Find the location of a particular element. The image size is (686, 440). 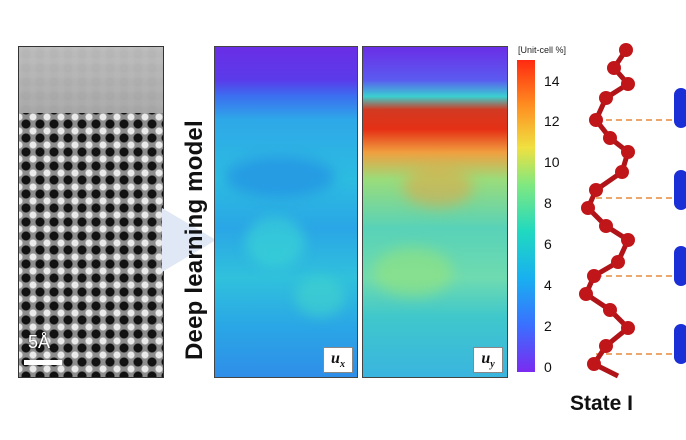

colorbar-tick: 4 is located at coordinates (548, 285).